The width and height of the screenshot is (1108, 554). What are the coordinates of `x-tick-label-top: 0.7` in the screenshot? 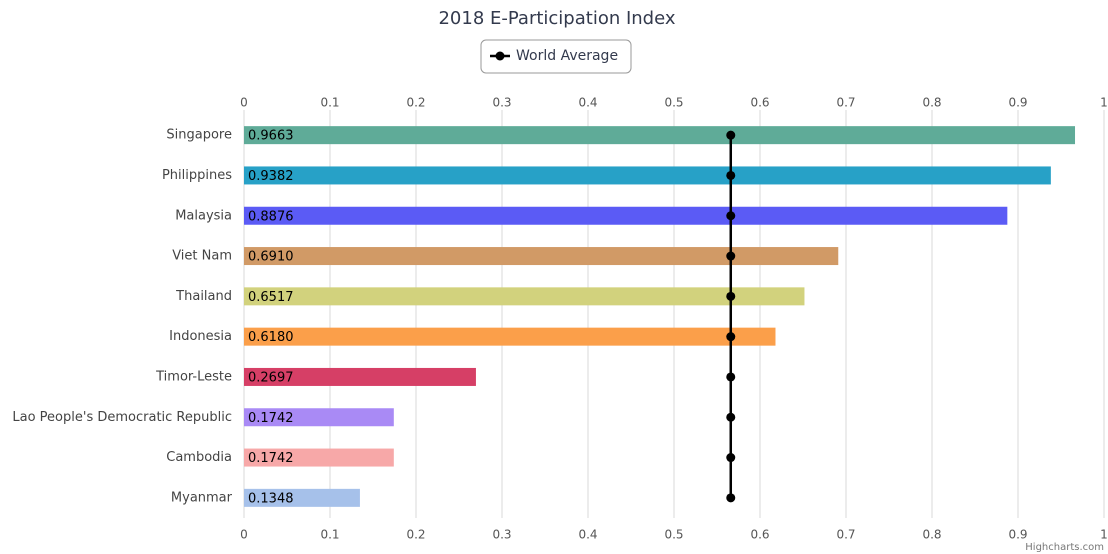 It's located at (845, 103).